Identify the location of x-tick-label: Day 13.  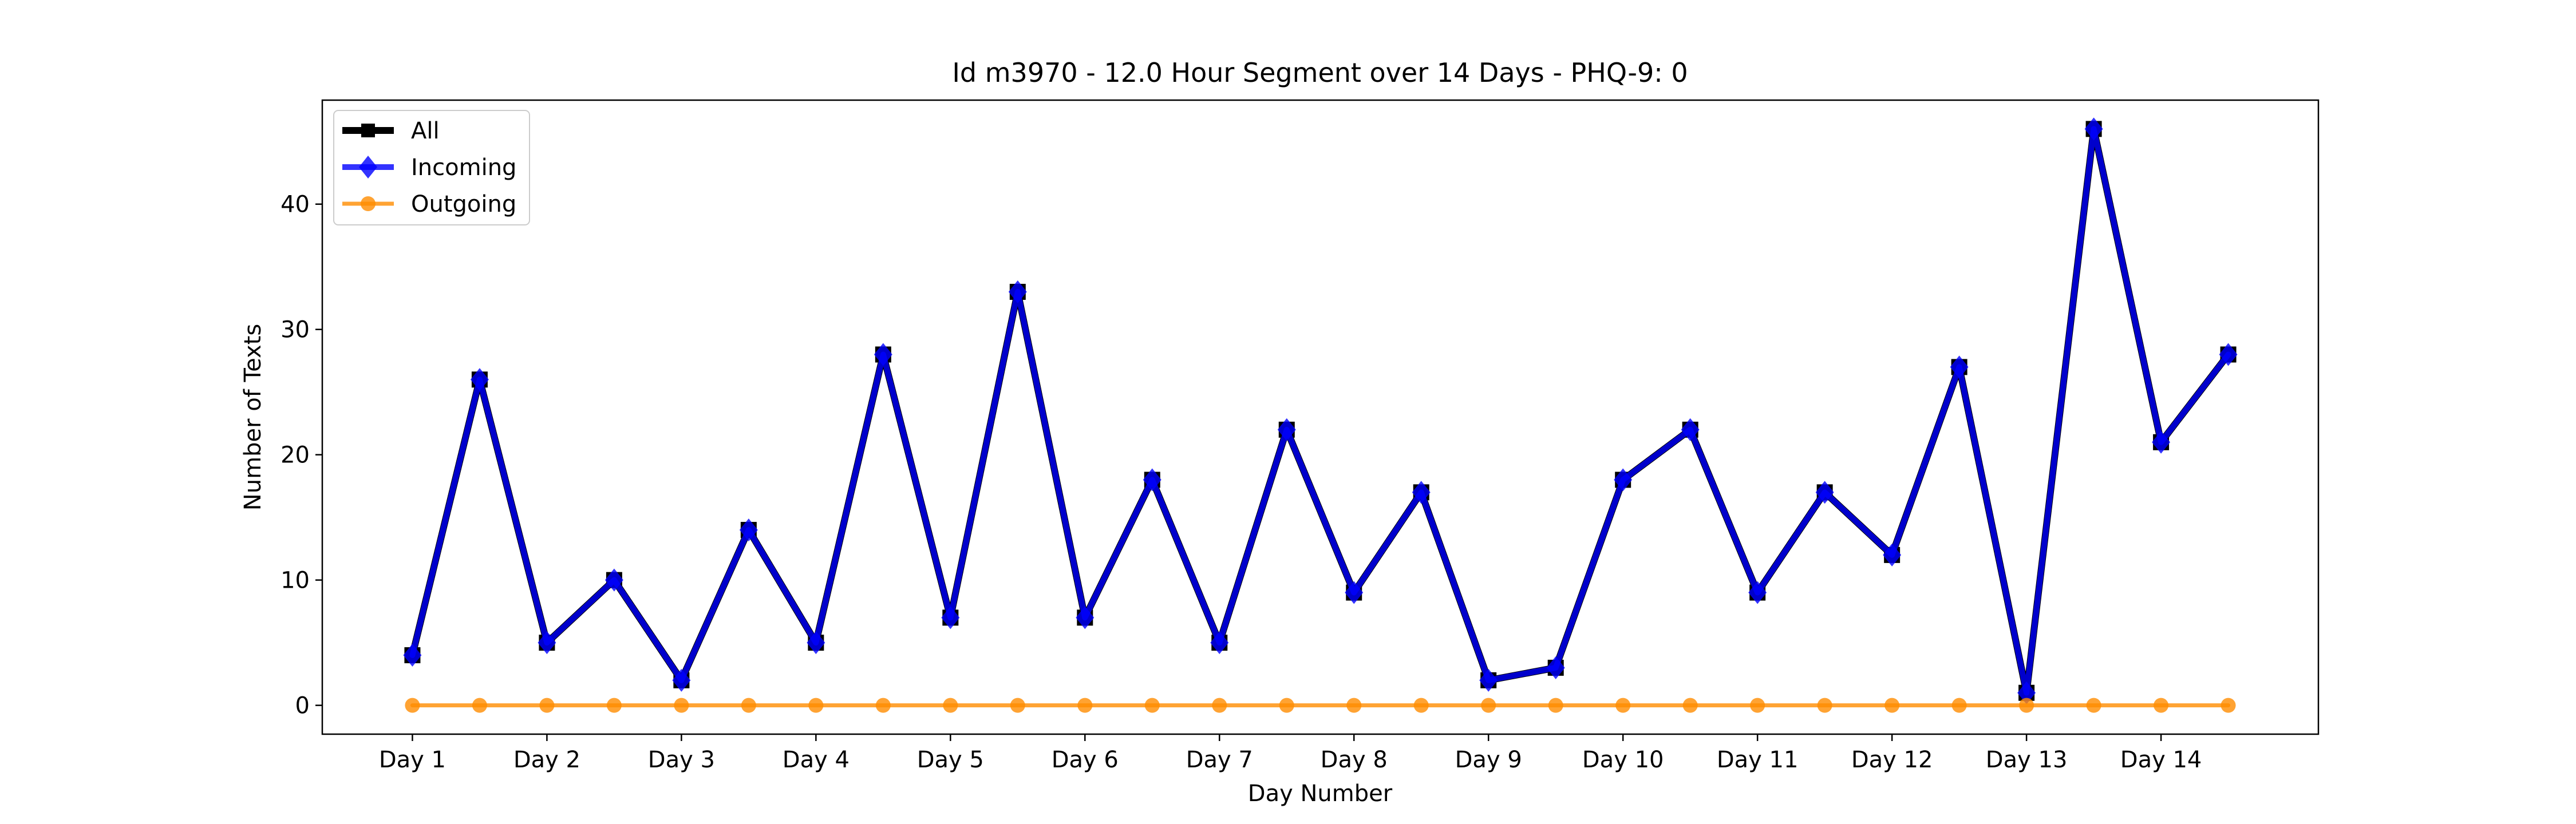
(2027, 760).